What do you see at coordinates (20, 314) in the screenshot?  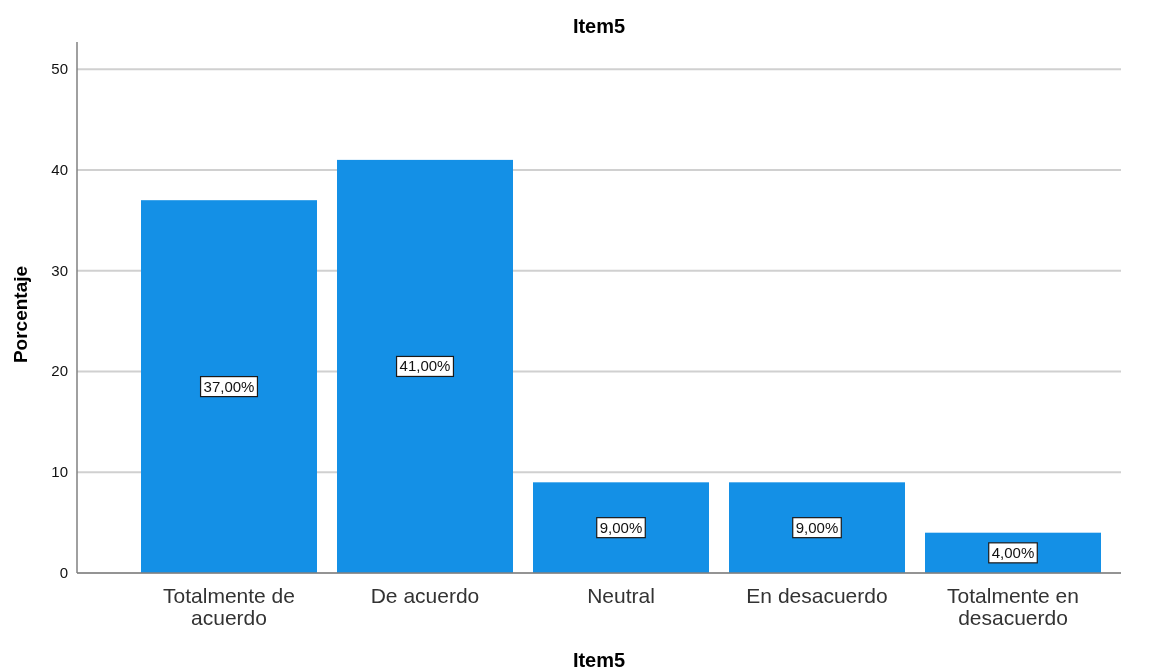 I see `y-axis-title: Porcentaje` at bounding box center [20, 314].